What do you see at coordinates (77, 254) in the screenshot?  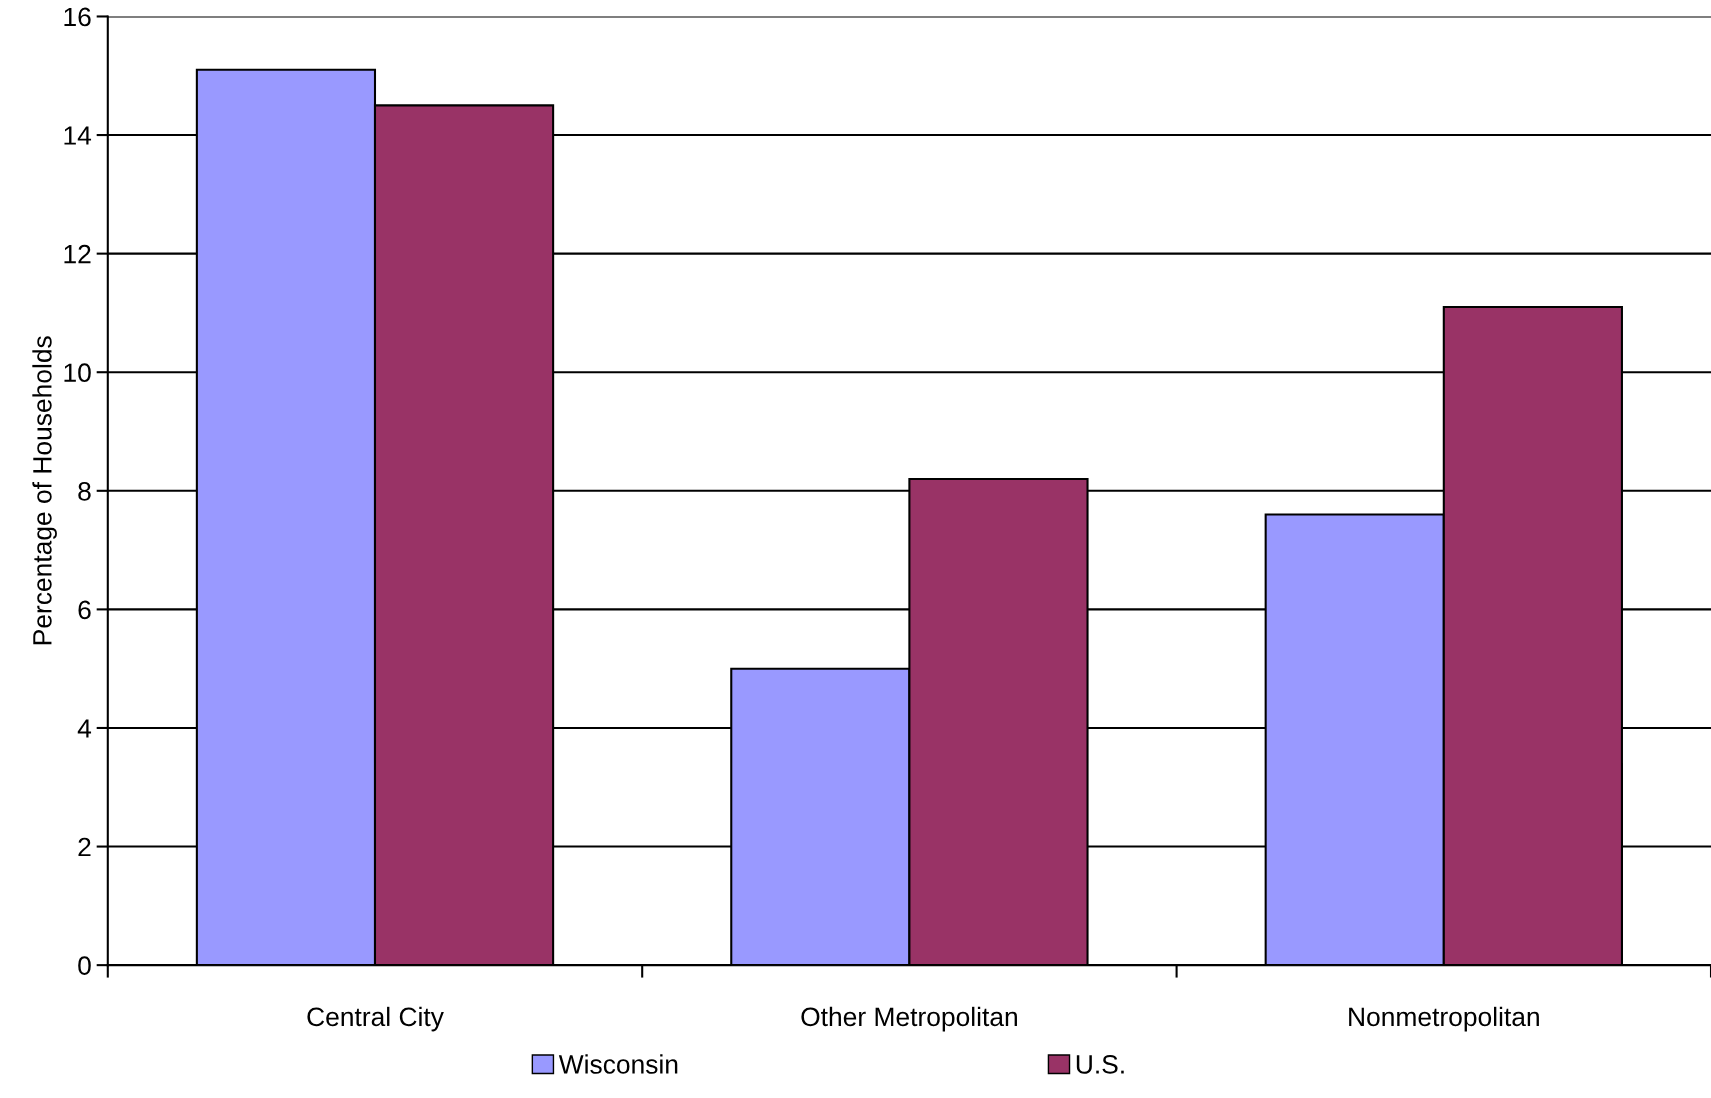 I see `y-tick-label: 12` at bounding box center [77, 254].